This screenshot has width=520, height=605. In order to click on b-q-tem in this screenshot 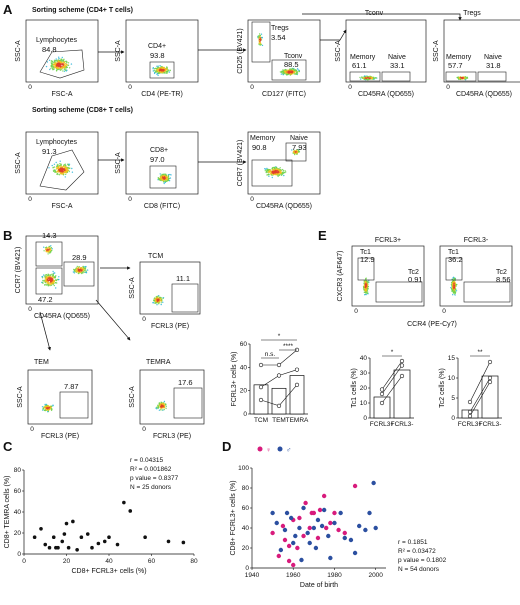, I will do `click(49, 281)`.